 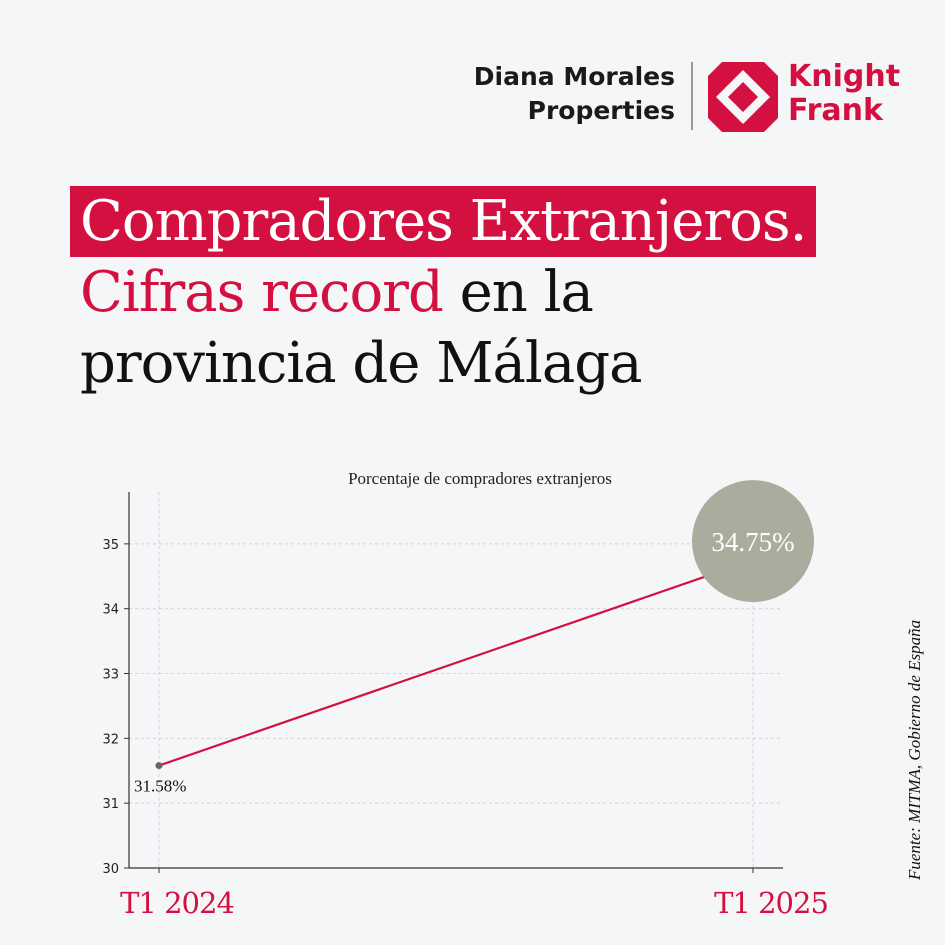 What do you see at coordinates (110, 610) in the screenshot?
I see `y-tick-label: 34` at bounding box center [110, 610].